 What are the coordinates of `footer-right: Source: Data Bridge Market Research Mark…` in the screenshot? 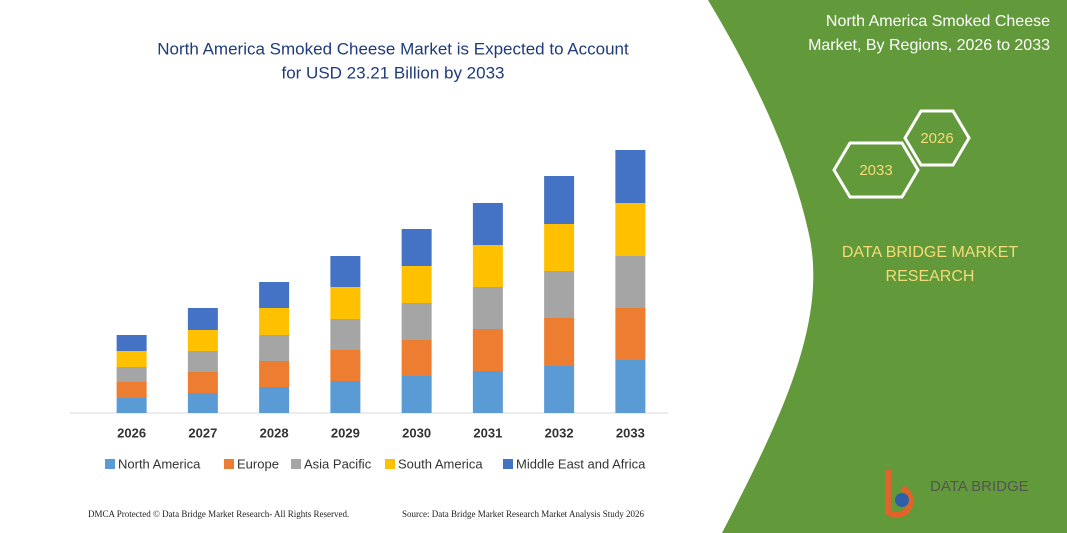 It's located at (523, 514).